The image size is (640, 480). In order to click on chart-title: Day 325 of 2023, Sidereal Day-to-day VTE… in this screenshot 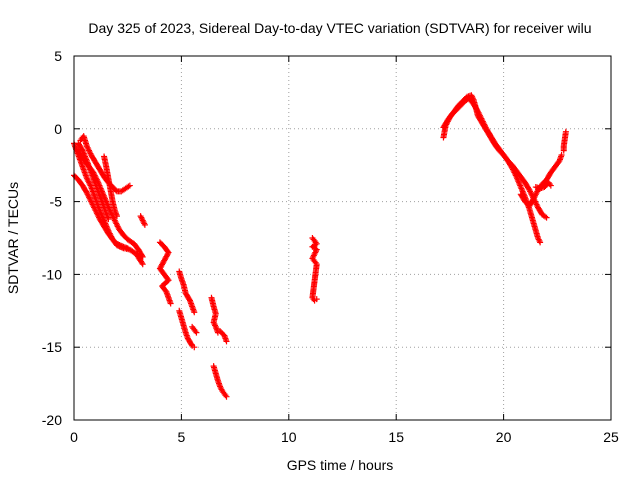, I will do `click(339, 28)`.